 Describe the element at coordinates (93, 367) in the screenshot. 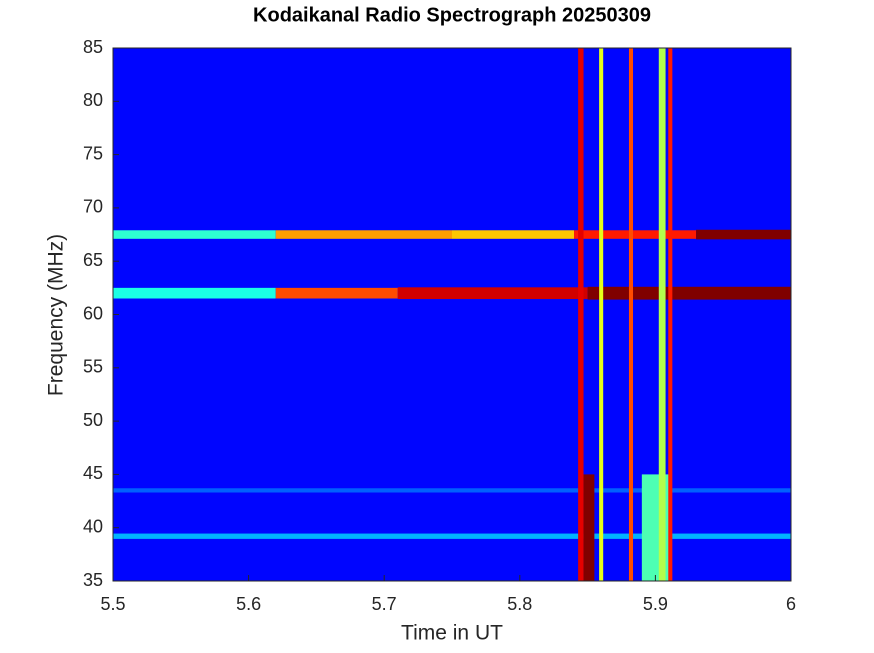

I see `y-tick-label: 55` at that location.